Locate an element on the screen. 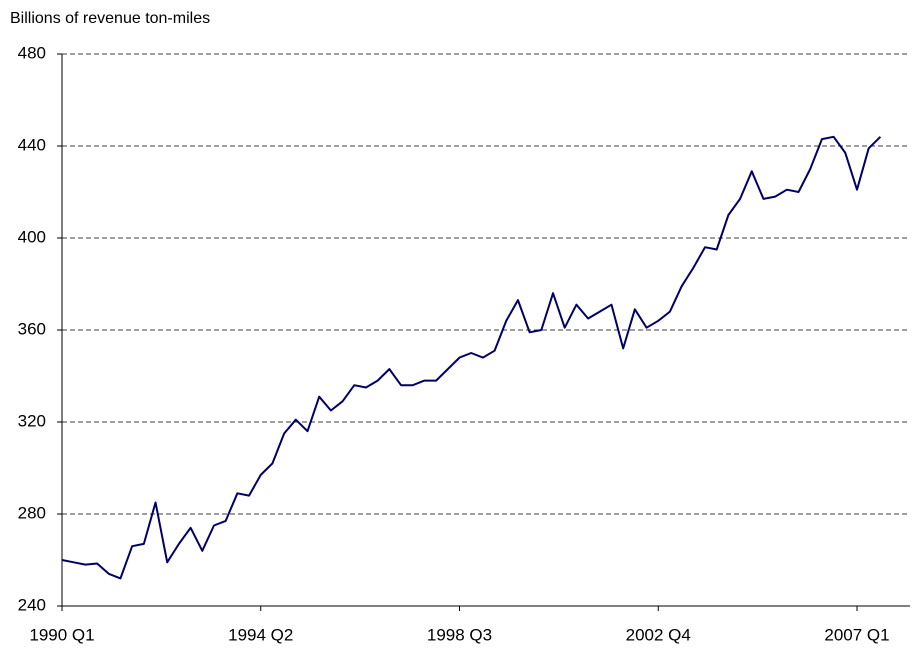  chart-title: Billions of revenue ton-miles is located at coordinates (110, 18).